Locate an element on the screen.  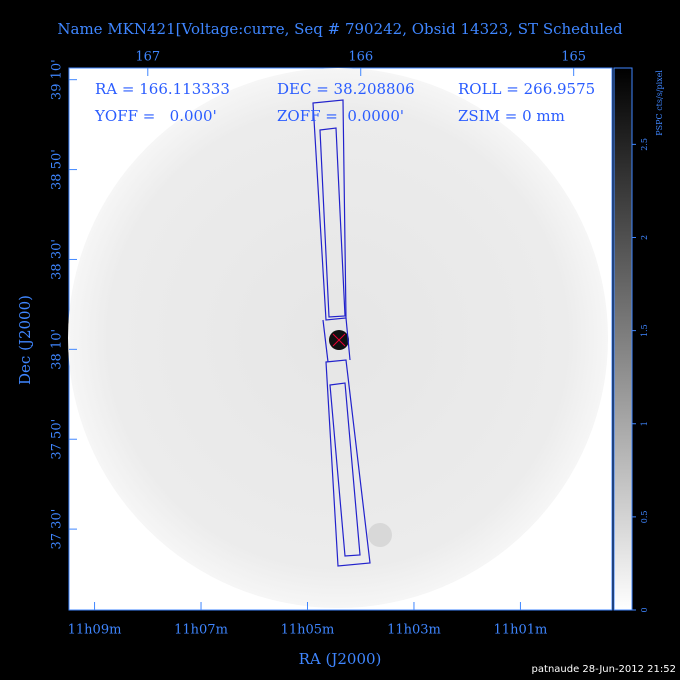
info-text: ZOFF = 0.0000' is located at coordinates (340, 116).